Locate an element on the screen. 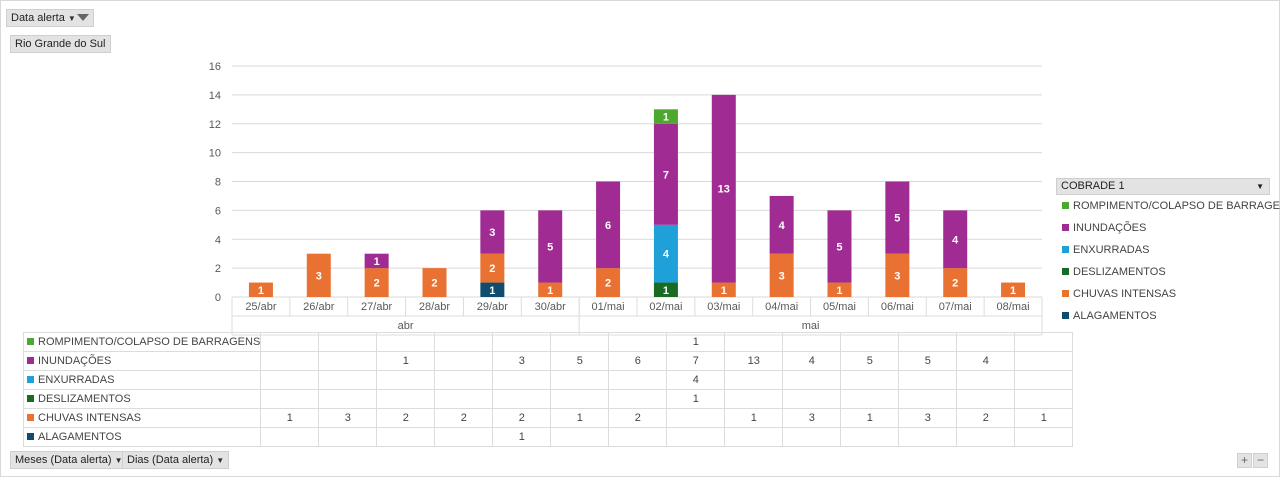 The height and width of the screenshot is (477, 1280). legend-item: ENXURRADAS is located at coordinates (1163, 250).